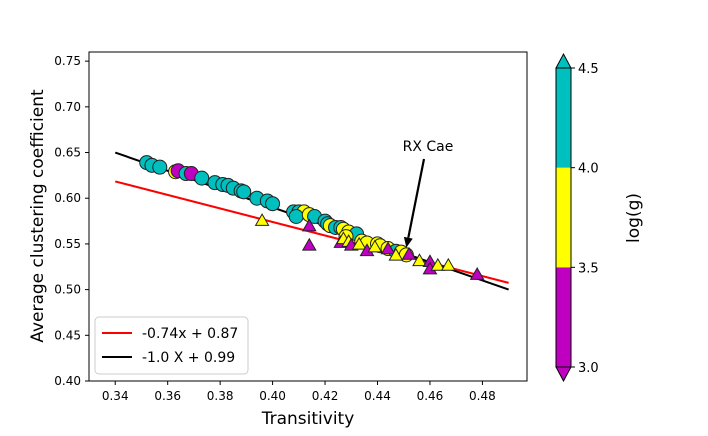 The image size is (708, 436). I want to click on colorbar-tick-label: 3.5, so click(588, 268).